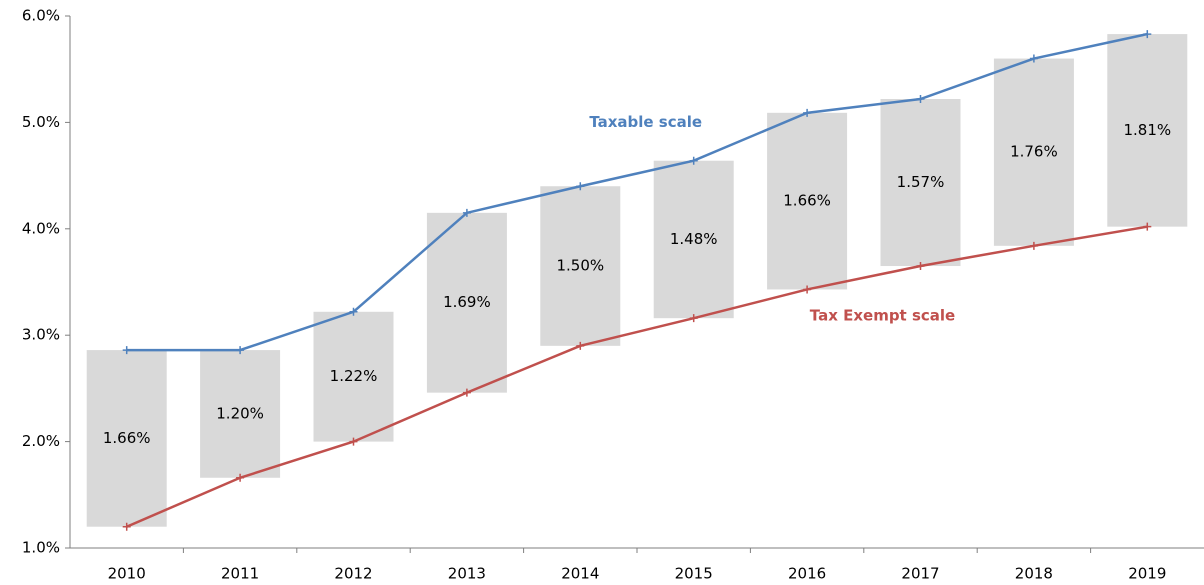 The height and width of the screenshot is (585, 1204). What do you see at coordinates (807, 574) in the screenshot?
I see `x-tick-label: 2016` at bounding box center [807, 574].